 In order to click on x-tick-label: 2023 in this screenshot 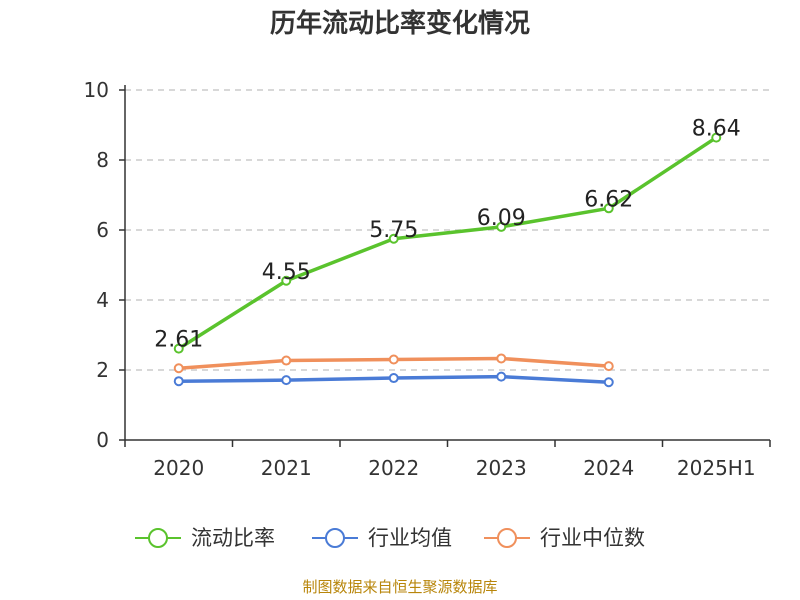, I will do `click(501, 468)`.